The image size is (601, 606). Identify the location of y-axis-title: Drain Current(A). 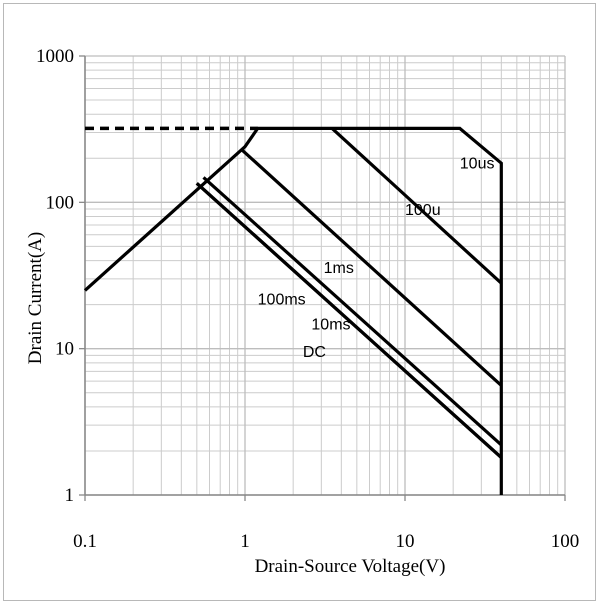
(35, 298).